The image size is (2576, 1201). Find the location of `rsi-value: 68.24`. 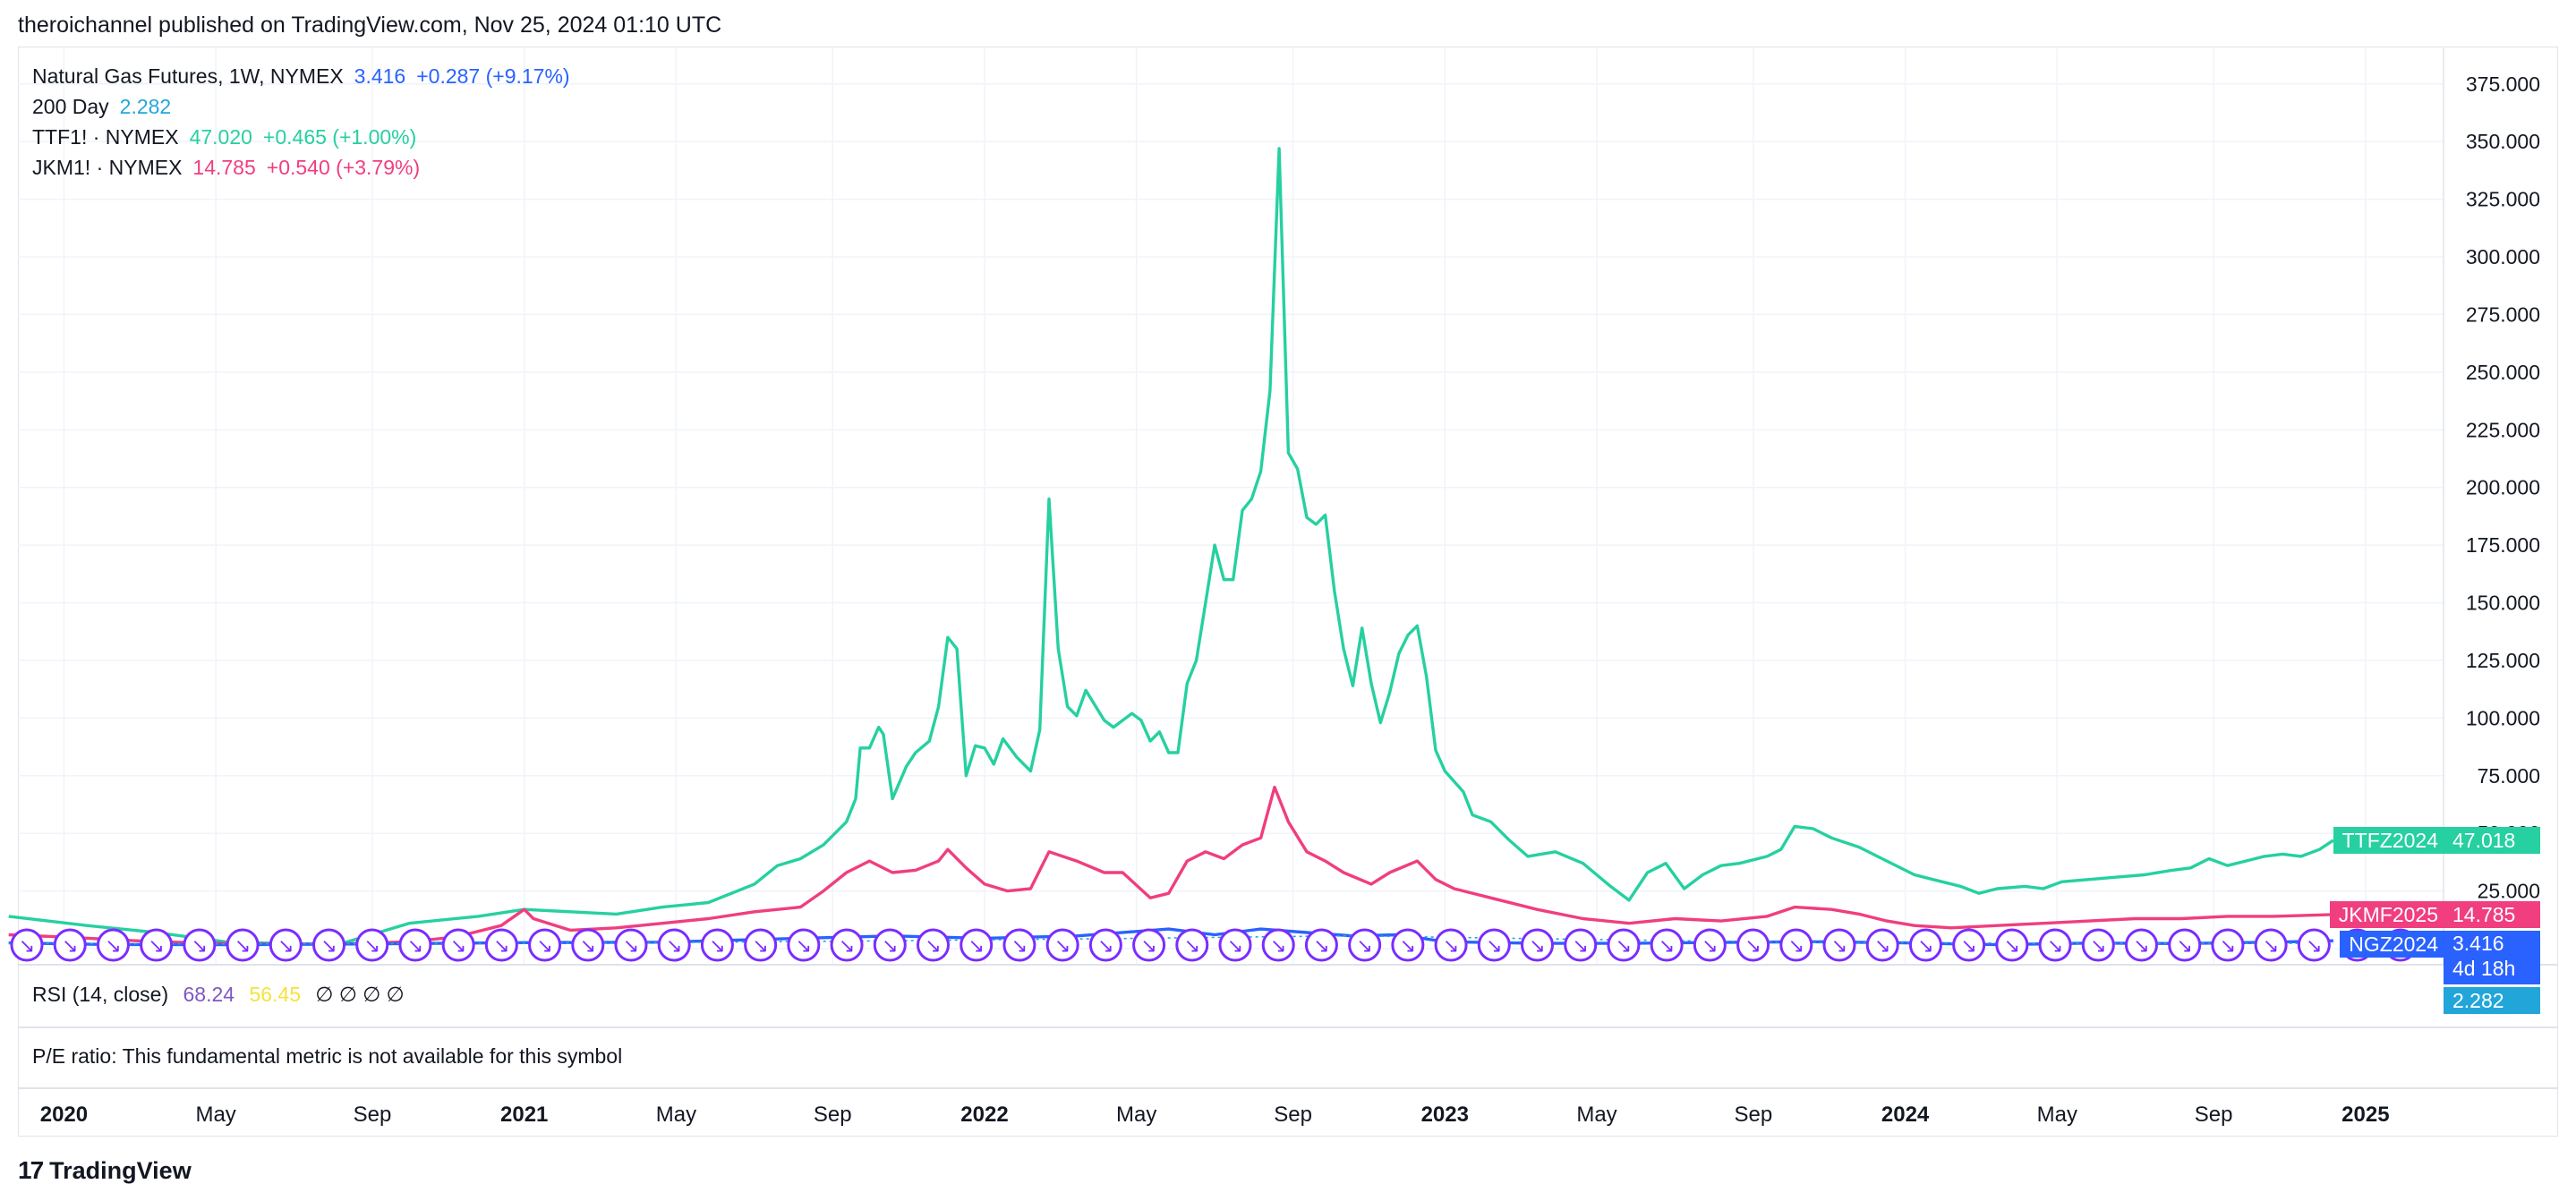

rsi-value: 68.24 is located at coordinates (209, 994).